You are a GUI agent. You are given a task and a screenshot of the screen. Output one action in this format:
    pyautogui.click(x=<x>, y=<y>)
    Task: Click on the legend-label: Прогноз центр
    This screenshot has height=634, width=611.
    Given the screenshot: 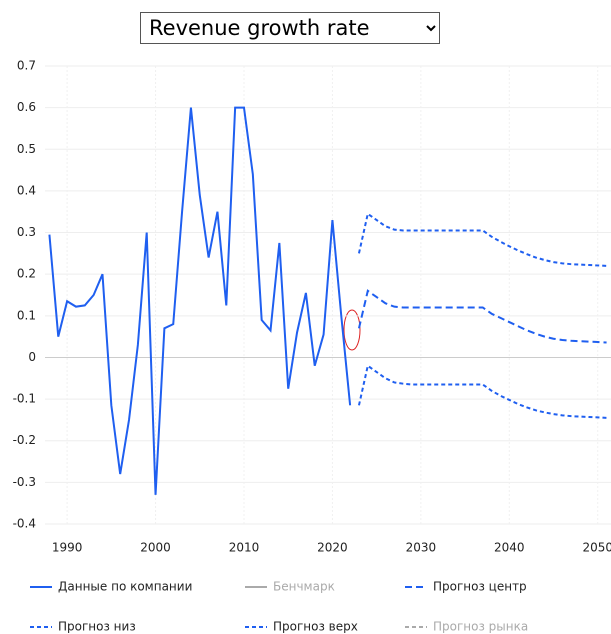 What is the action you would take?
    pyautogui.click(x=480, y=587)
    